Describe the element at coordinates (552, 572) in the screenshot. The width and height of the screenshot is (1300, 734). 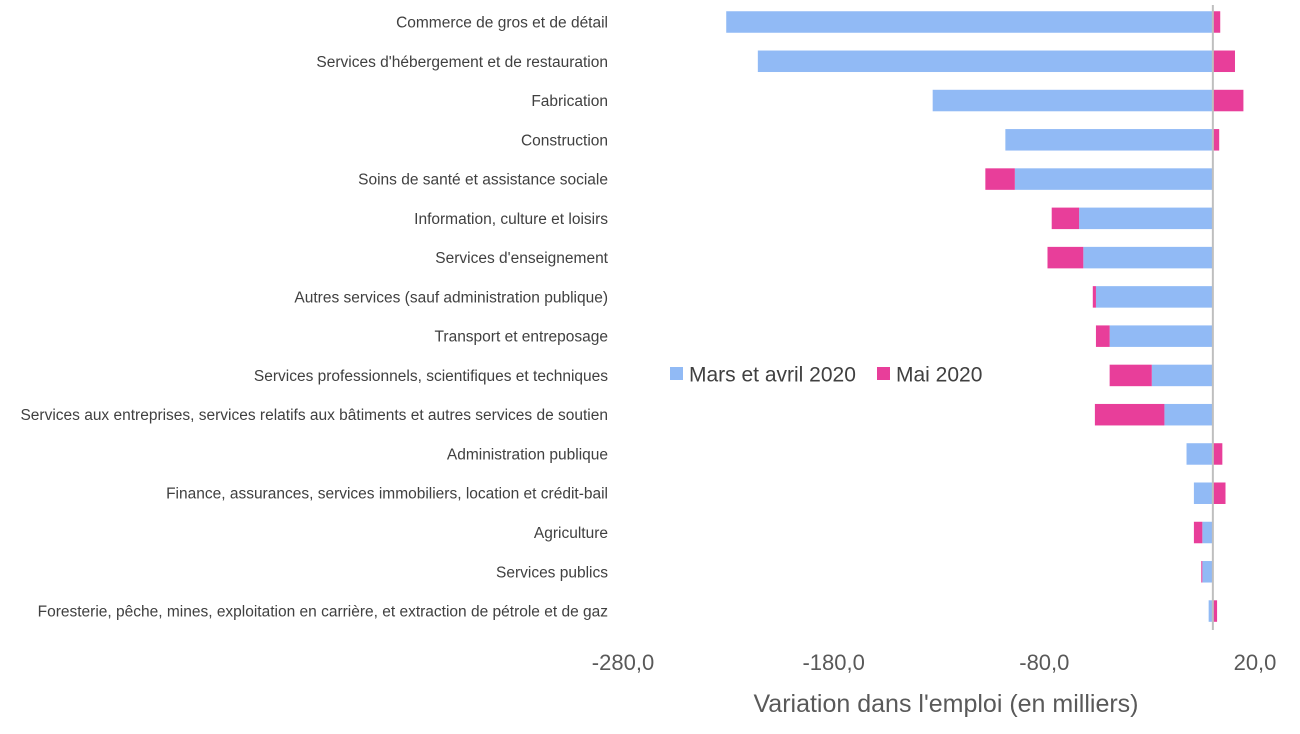
I see `category-label-services-publics: Services publics` at that location.